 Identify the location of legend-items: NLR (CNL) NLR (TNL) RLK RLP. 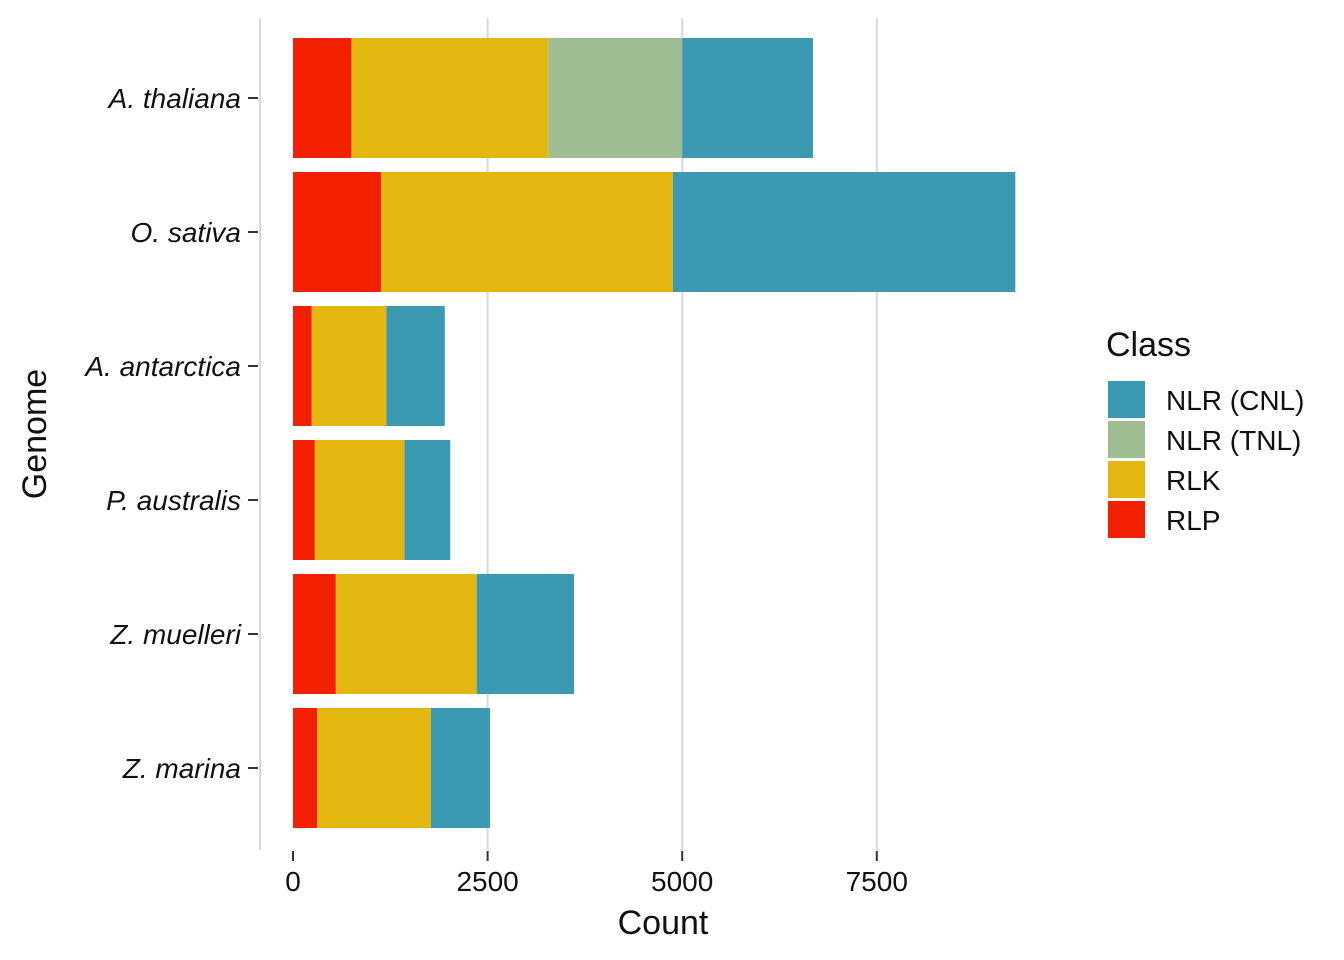
(1206, 459).